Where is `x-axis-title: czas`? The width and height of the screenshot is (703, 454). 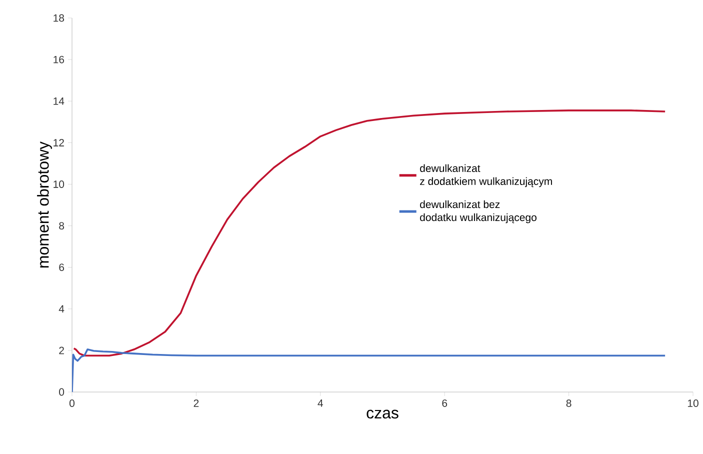
x-axis-title: czas is located at coordinates (382, 414).